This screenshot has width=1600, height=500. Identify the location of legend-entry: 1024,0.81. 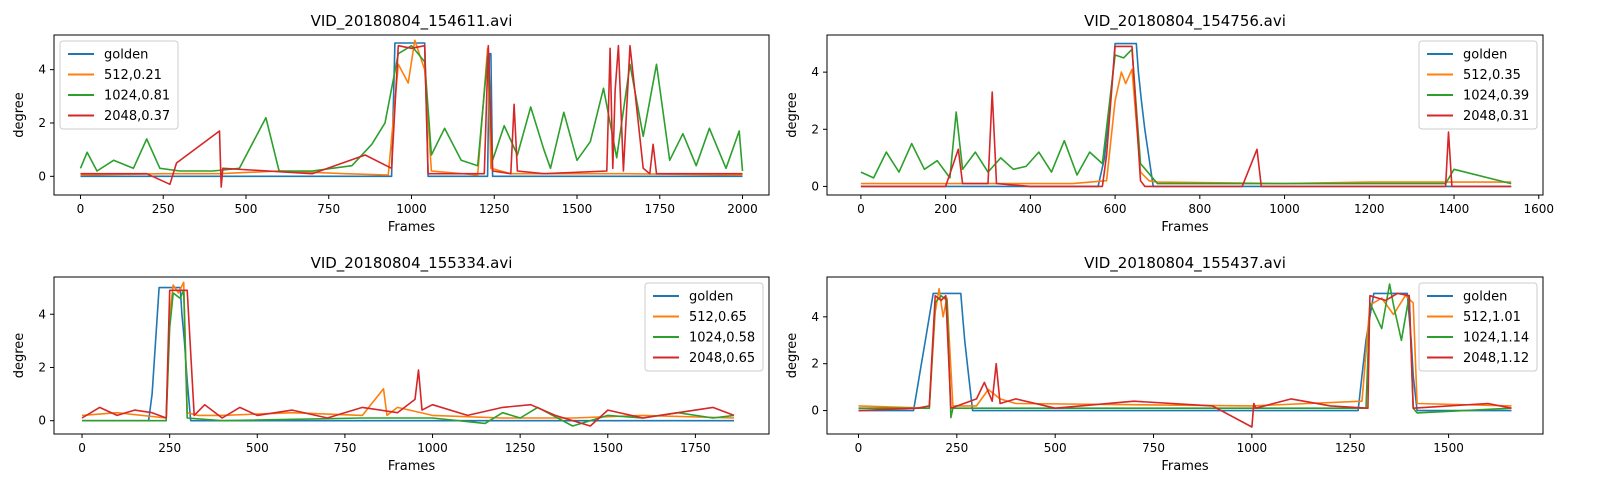
(137, 96).